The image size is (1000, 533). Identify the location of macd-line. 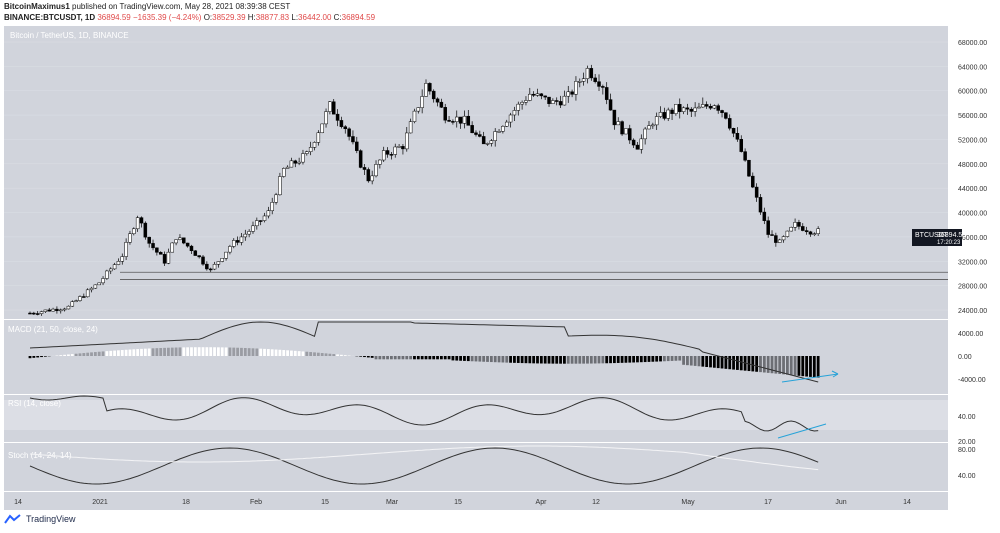
(424, 352).